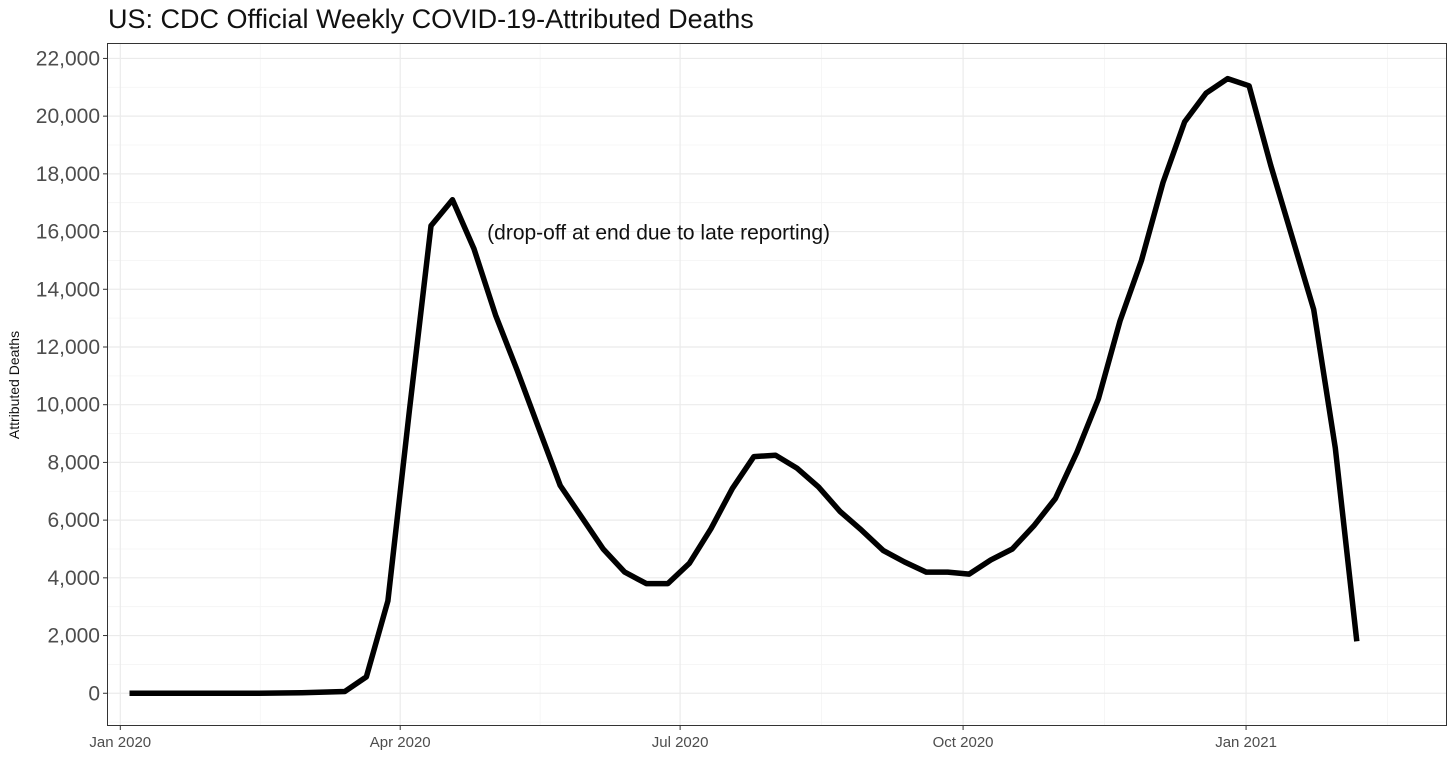  Describe the element at coordinates (68, 58) in the screenshot. I see `y-tick-label: 22,000` at that location.